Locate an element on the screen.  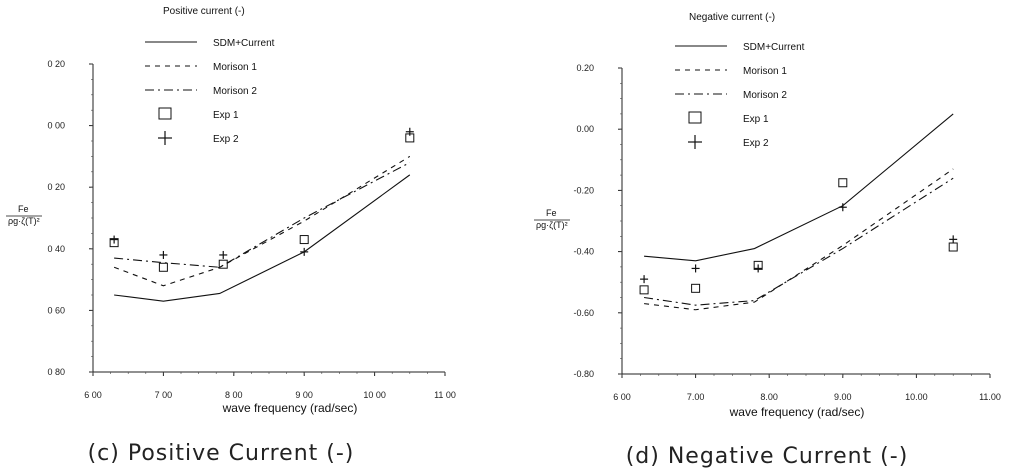
y-tick-label: 0 40 is located at coordinates (56, 249).